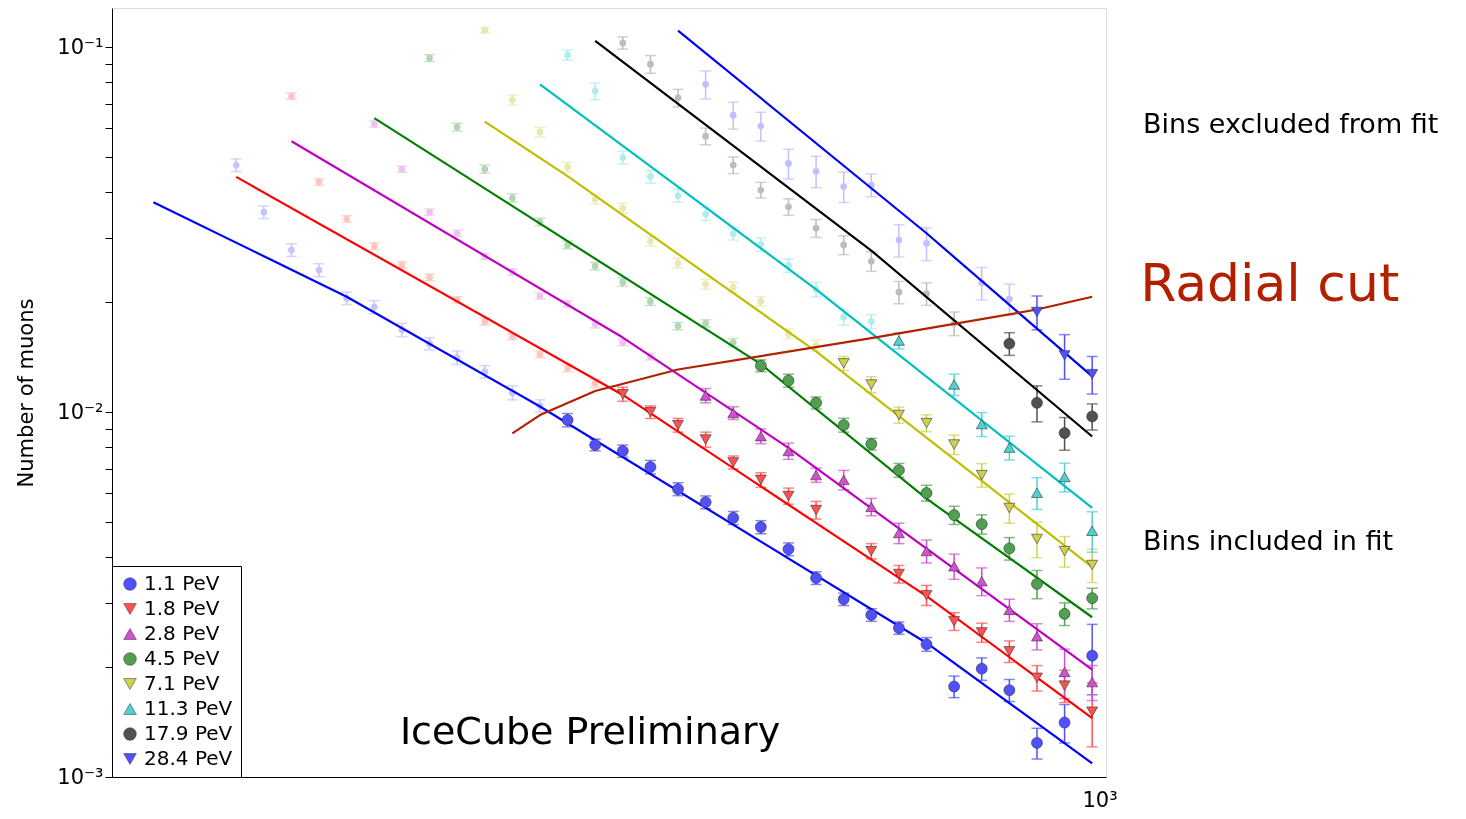 The image size is (1466, 819). I want to click on legend-label: 17.9 PeV, so click(188, 733).